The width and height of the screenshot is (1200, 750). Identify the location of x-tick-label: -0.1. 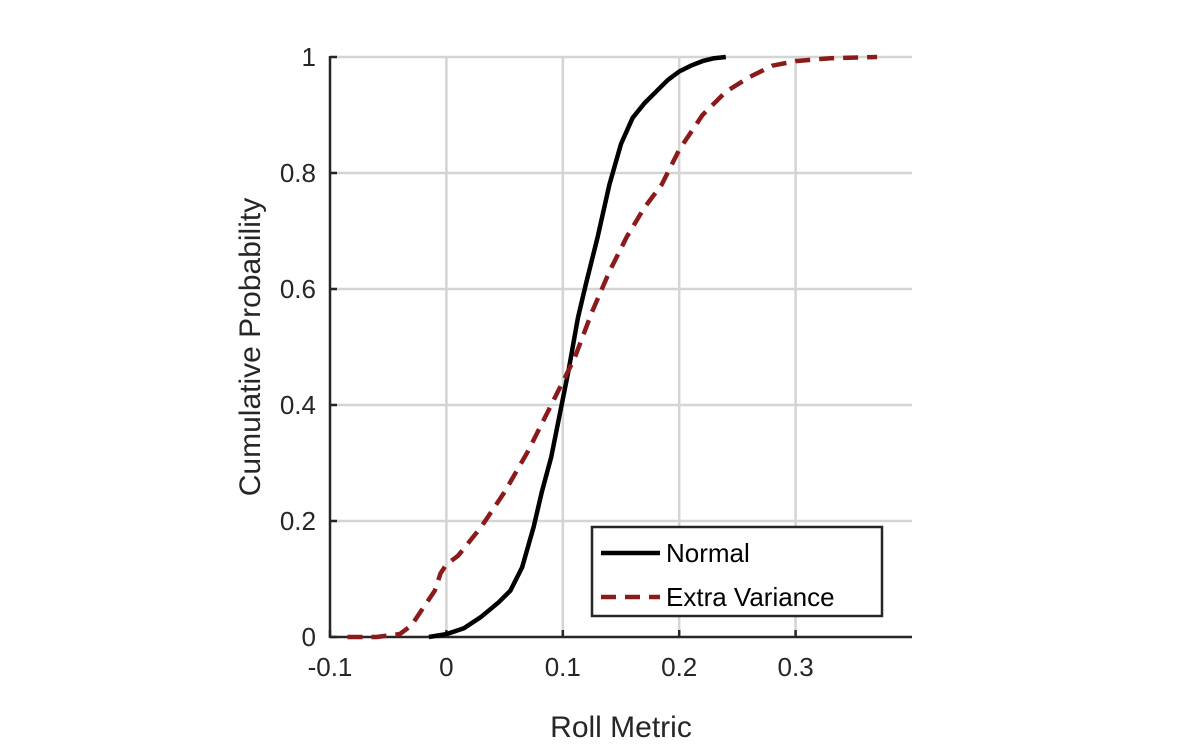
(330, 667).